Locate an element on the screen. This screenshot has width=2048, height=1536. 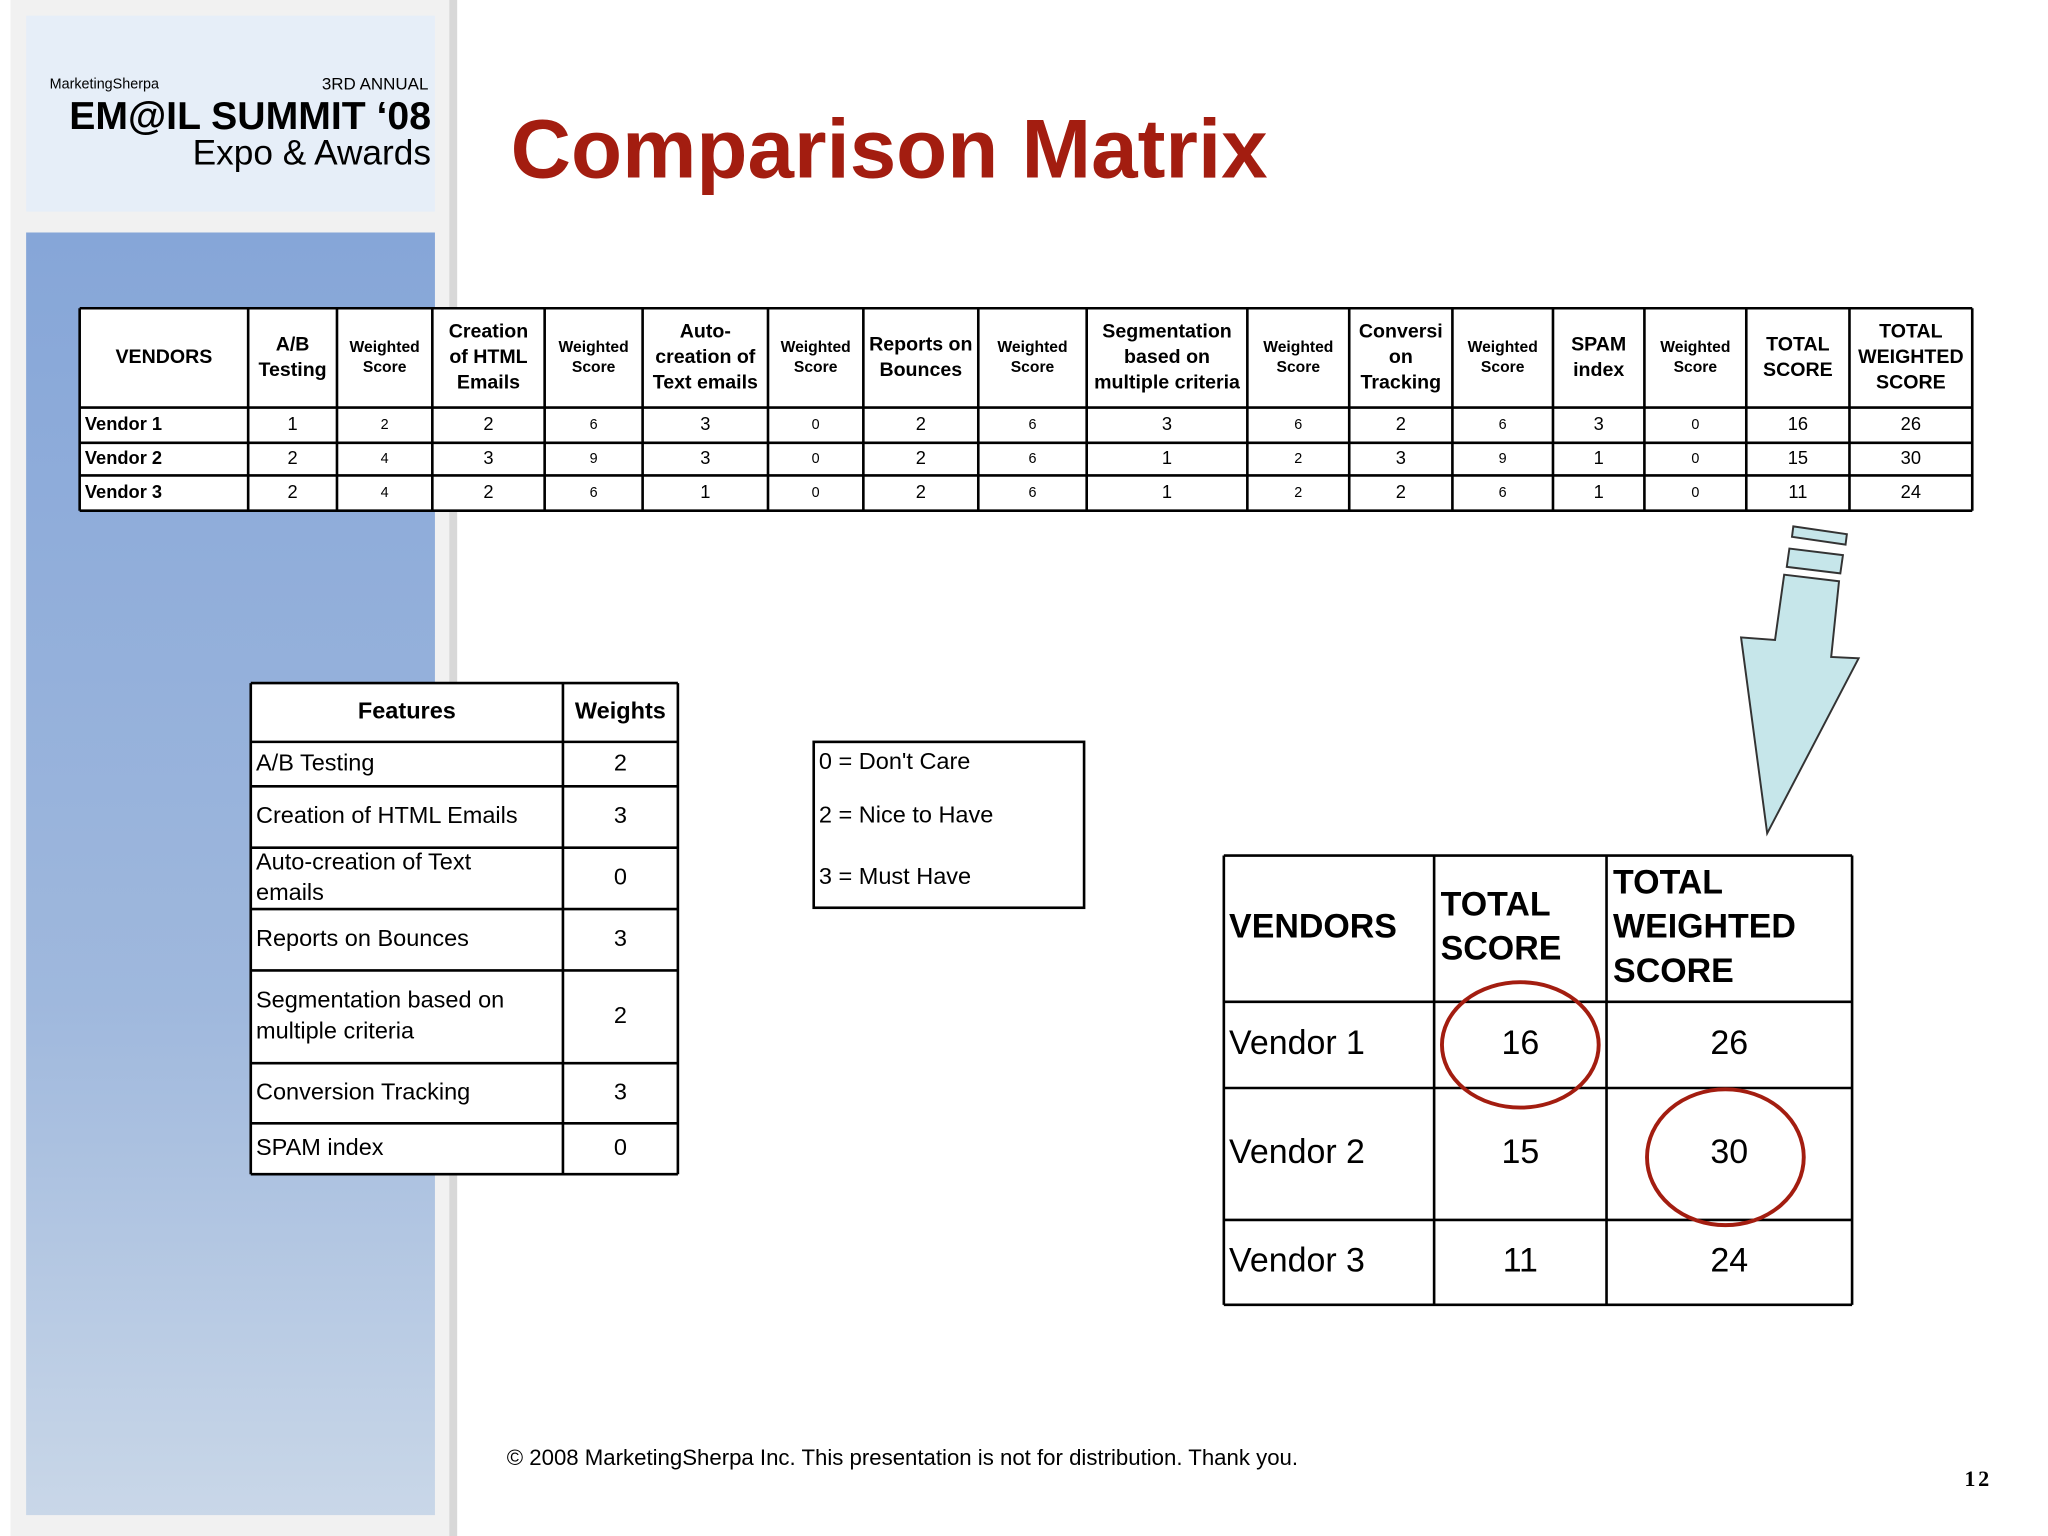
summary-header: VENDORS is located at coordinates (1313, 927).